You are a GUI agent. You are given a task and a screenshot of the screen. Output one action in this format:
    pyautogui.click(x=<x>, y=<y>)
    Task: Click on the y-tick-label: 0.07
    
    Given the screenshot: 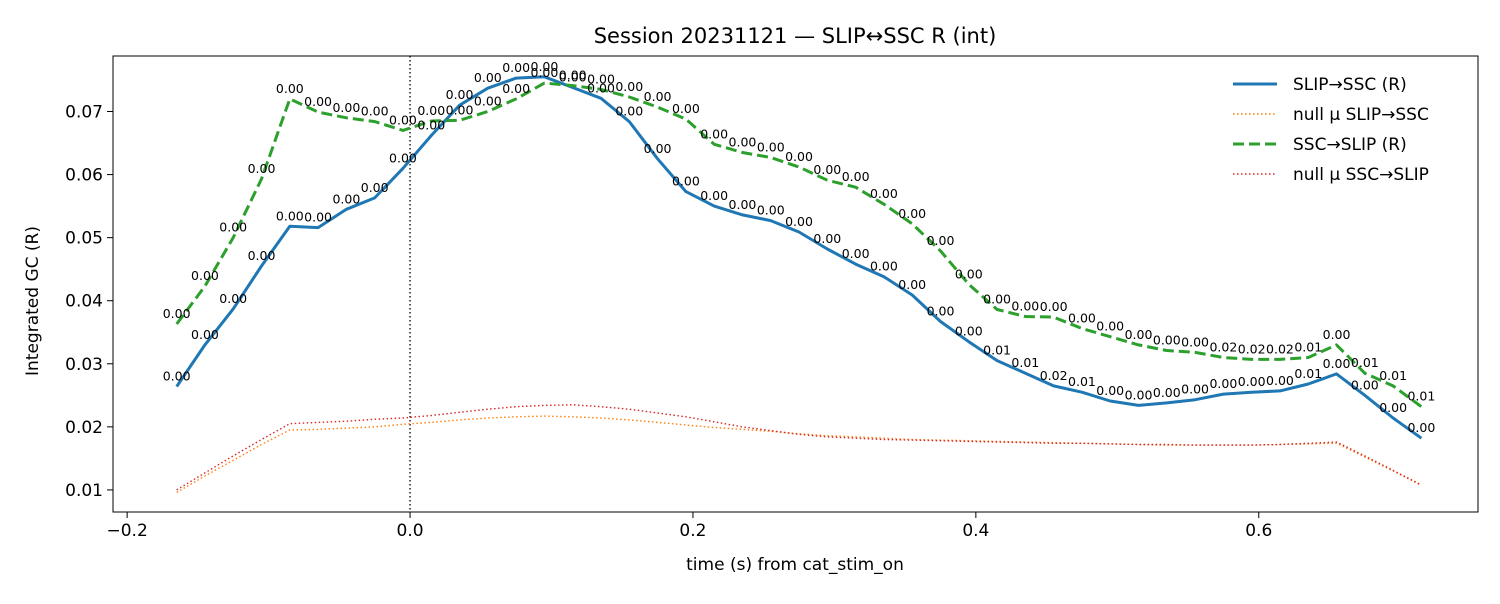 What is the action you would take?
    pyautogui.click(x=84, y=113)
    